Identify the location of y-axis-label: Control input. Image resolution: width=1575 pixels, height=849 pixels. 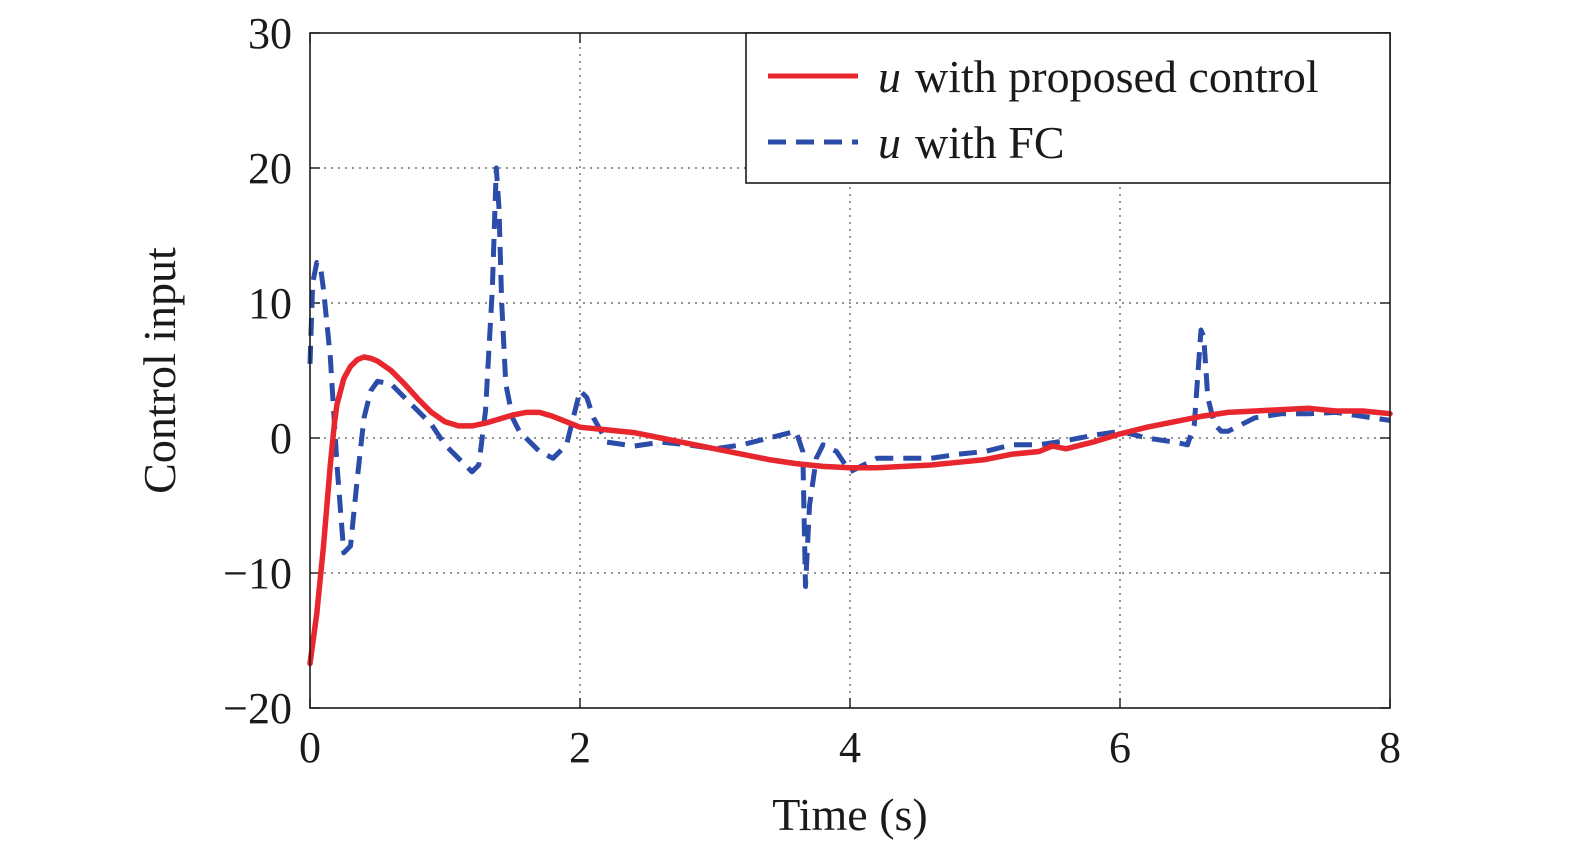
(159, 370).